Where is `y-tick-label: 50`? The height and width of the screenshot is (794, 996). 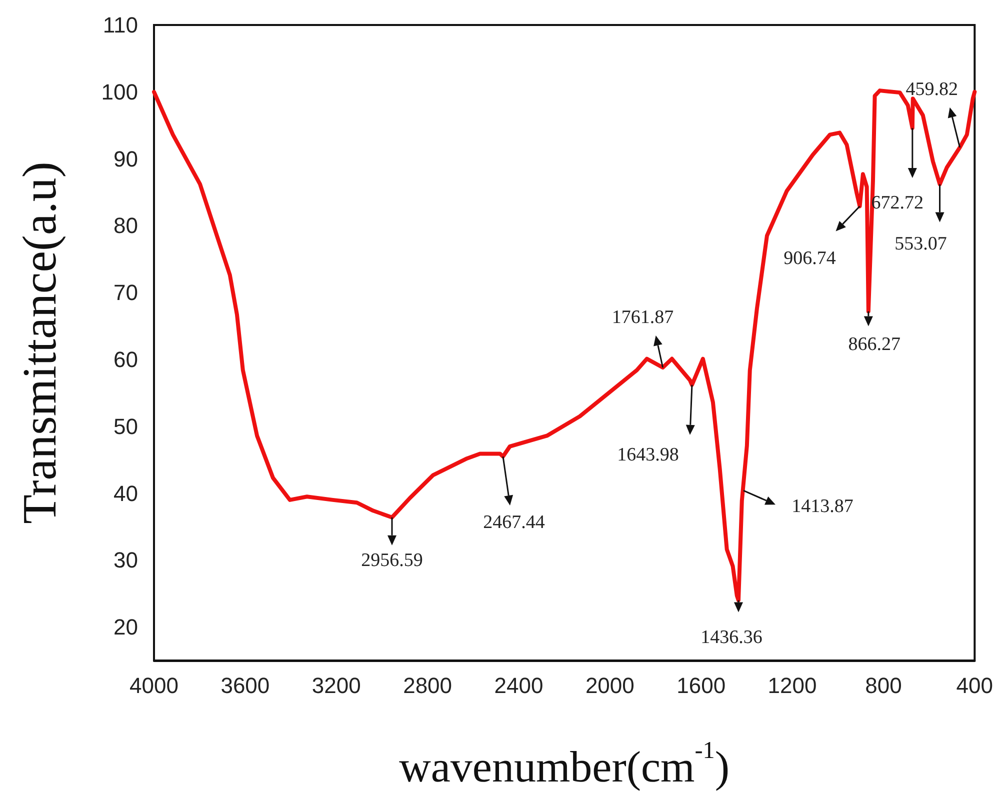
y-tick-label: 50 is located at coordinates (126, 426).